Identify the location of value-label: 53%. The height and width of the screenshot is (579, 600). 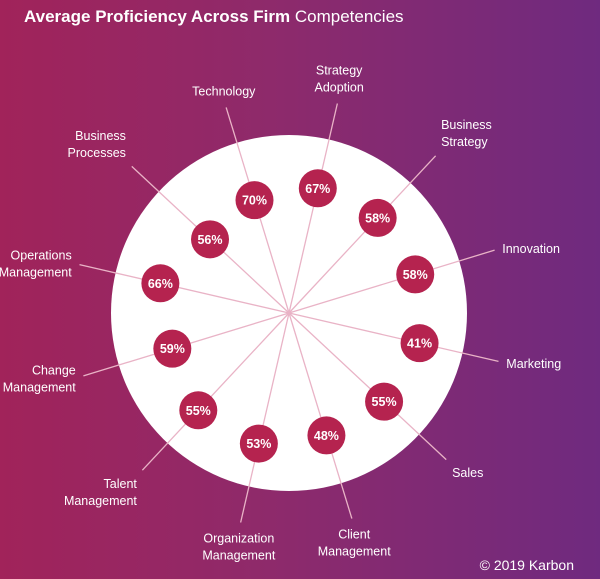
(258, 444).